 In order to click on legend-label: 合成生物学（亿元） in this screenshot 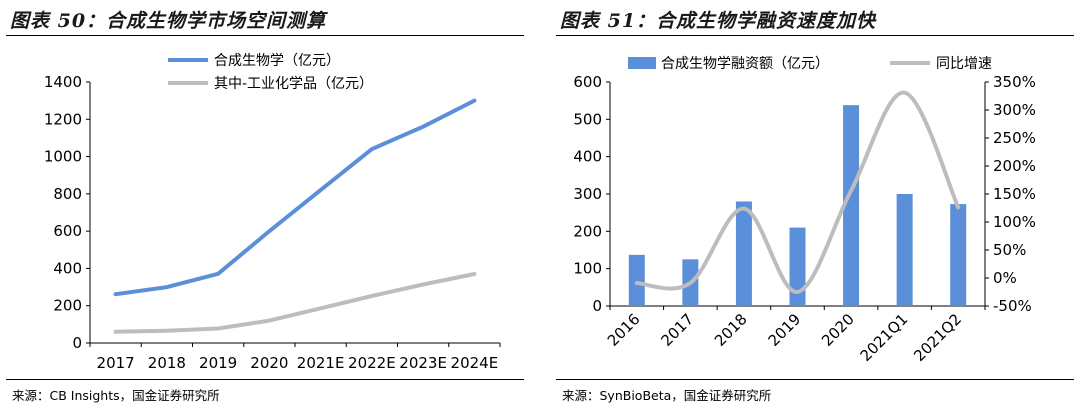, I will do `click(277, 61)`.